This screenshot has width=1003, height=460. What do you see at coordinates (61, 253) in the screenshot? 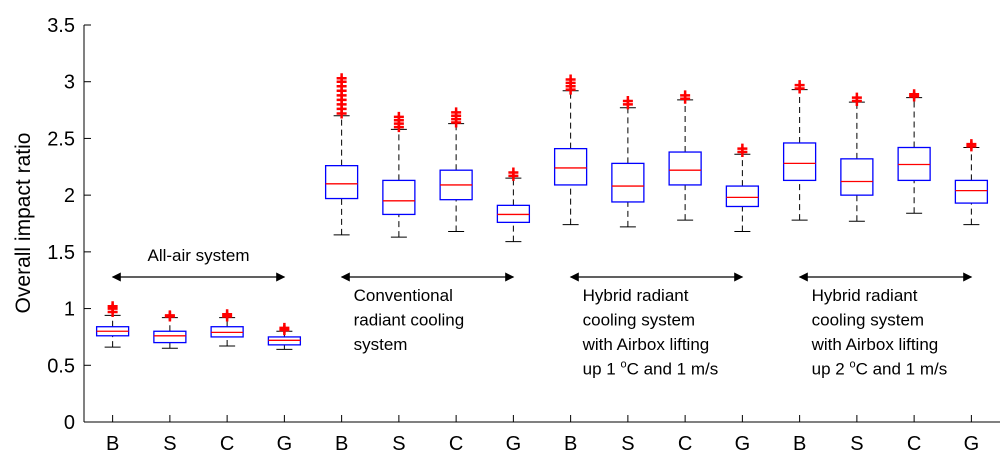
I see `y-tick-label: 1.5` at bounding box center [61, 253].